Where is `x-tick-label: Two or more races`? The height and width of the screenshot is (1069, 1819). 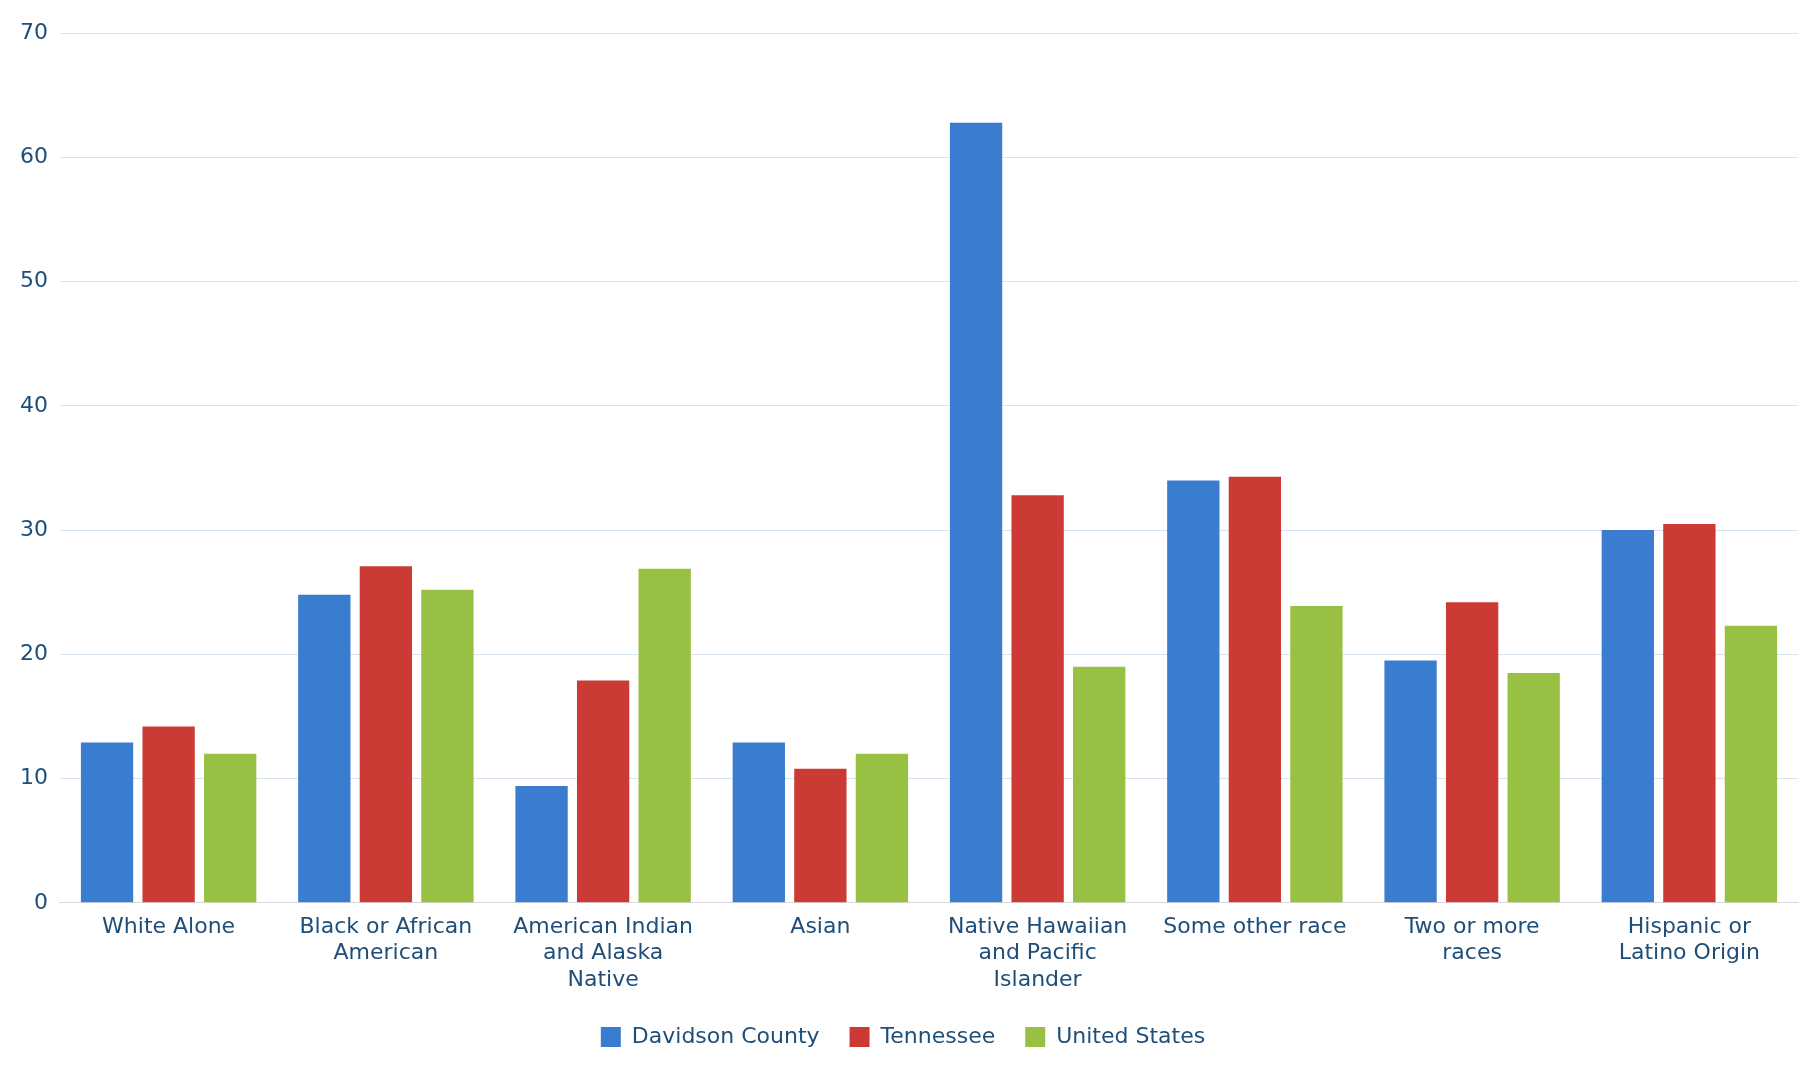 x-tick-label: Two or more races is located at coordinates (1471, 938).